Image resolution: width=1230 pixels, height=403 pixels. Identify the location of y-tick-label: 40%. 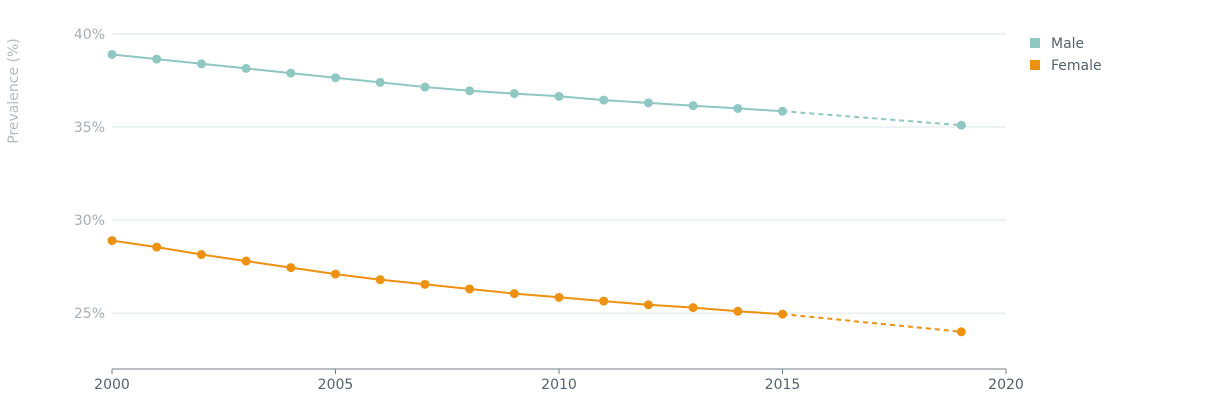
(89, 35).